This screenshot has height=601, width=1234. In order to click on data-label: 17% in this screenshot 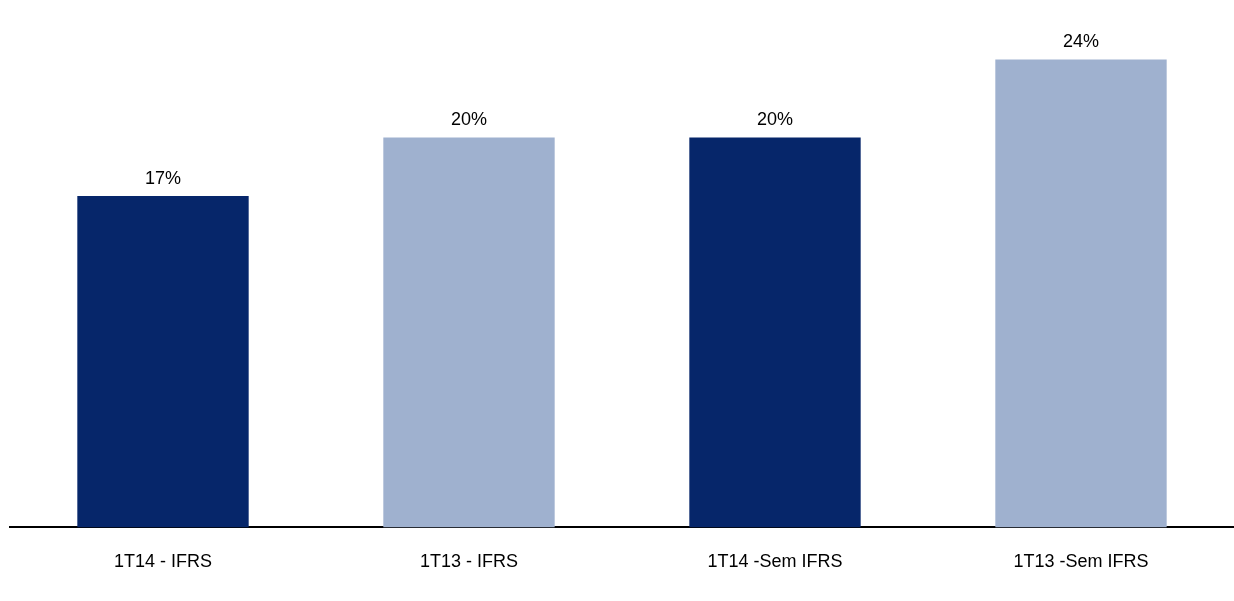, I will do `click(163, 177)`.